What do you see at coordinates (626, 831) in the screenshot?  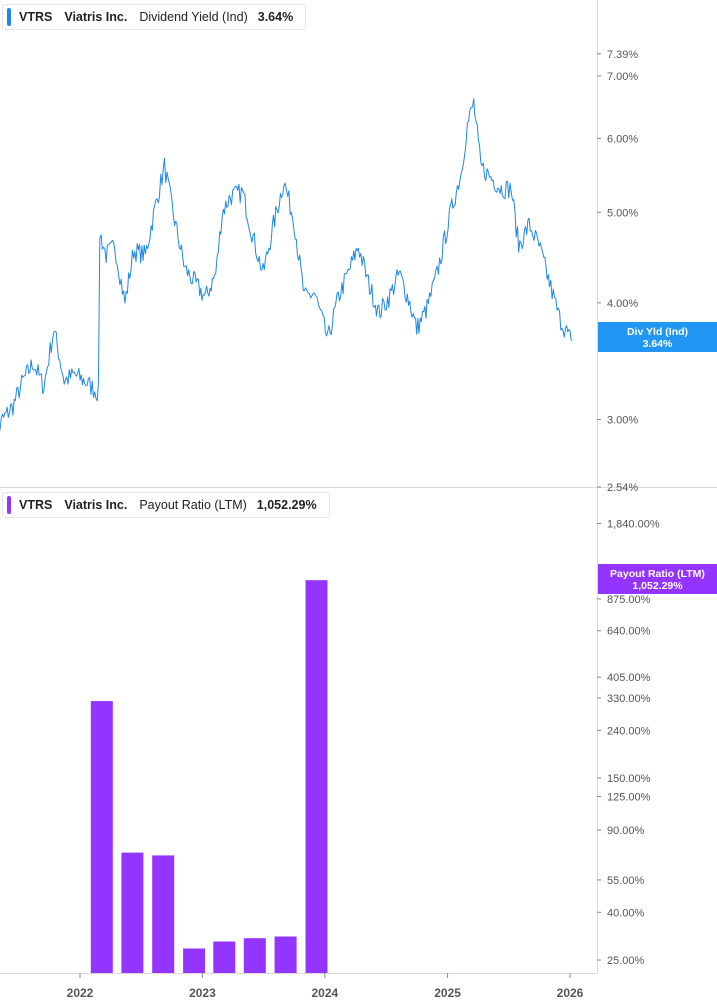 I see `y-tick-label: 90.00%` at bounding box center [626, 831].